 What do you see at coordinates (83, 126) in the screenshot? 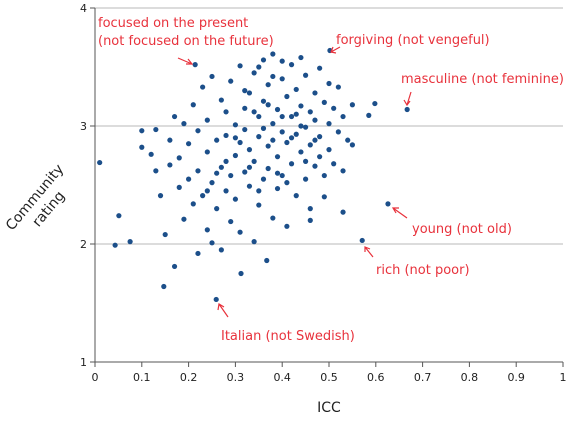
I see `y-tick-label: 3` at bounding box center [83, 126].